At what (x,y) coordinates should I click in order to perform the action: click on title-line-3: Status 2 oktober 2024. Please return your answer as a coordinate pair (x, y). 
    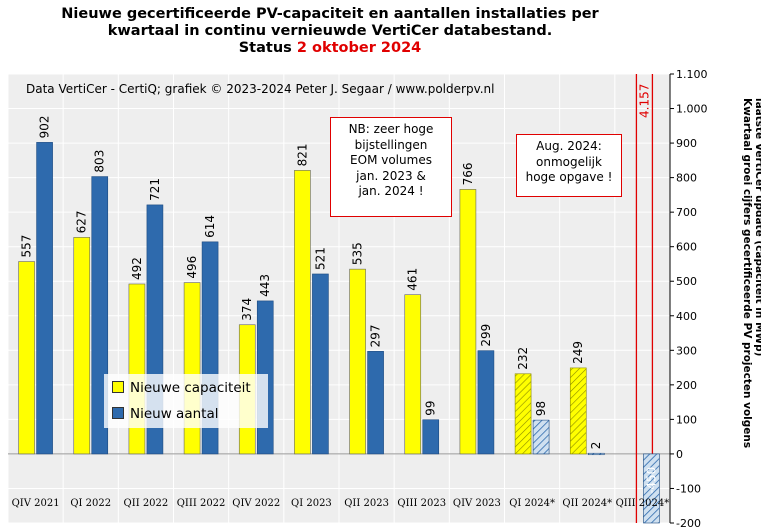
    Looking at the image, I should click on (330, 48).